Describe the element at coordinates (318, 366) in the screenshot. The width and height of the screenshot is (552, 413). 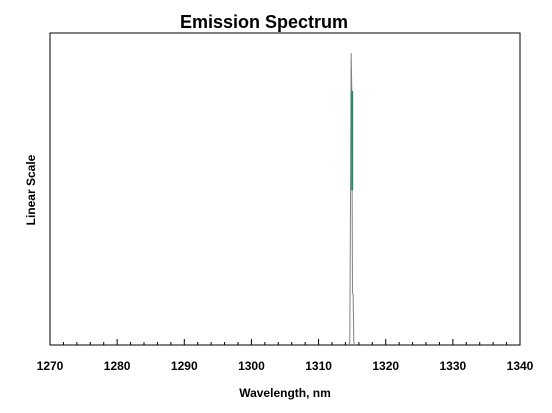
I see `x-tick-label: 1310` at that location.